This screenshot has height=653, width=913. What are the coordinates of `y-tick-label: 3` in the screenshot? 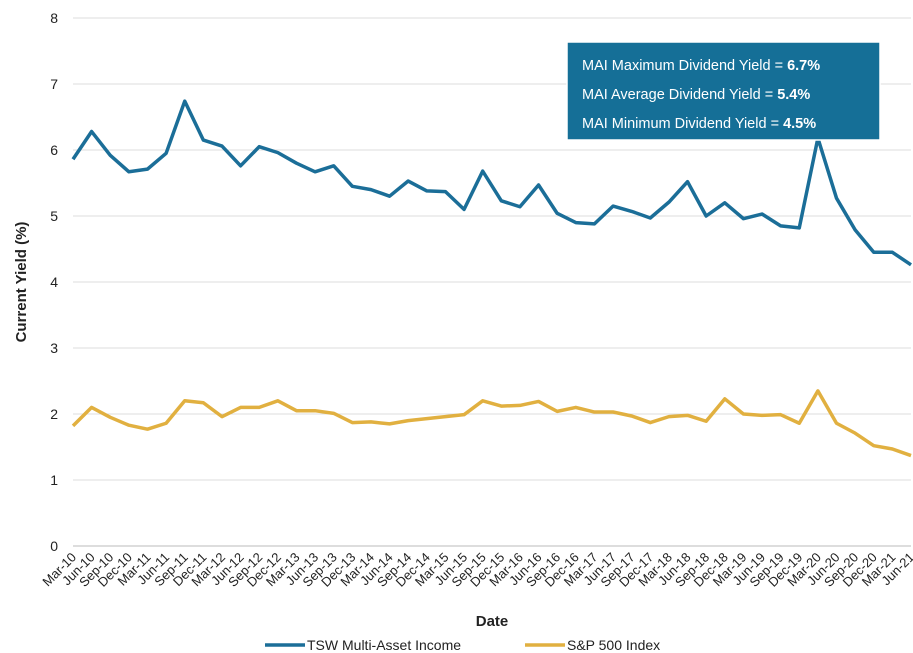 It's located at (54, 348).